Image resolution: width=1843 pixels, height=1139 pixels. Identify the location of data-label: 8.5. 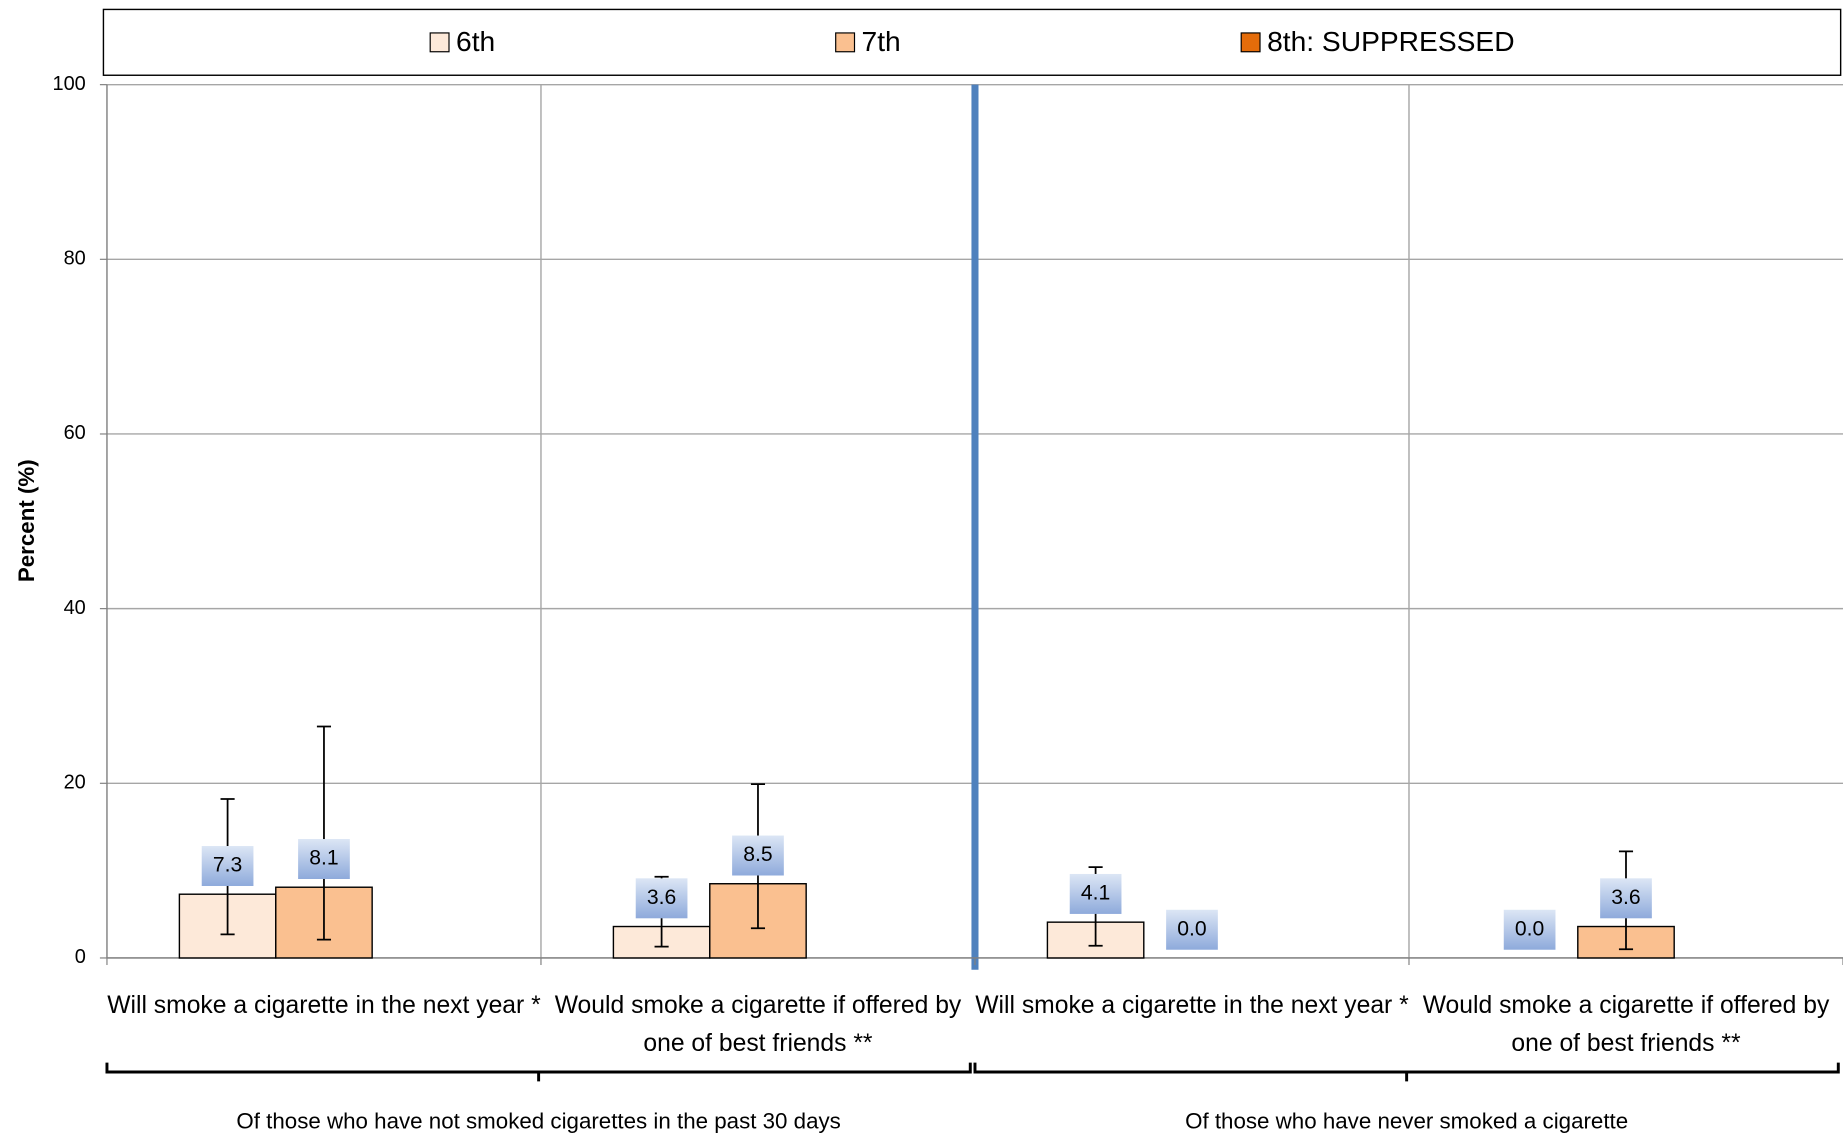
(757, 854).